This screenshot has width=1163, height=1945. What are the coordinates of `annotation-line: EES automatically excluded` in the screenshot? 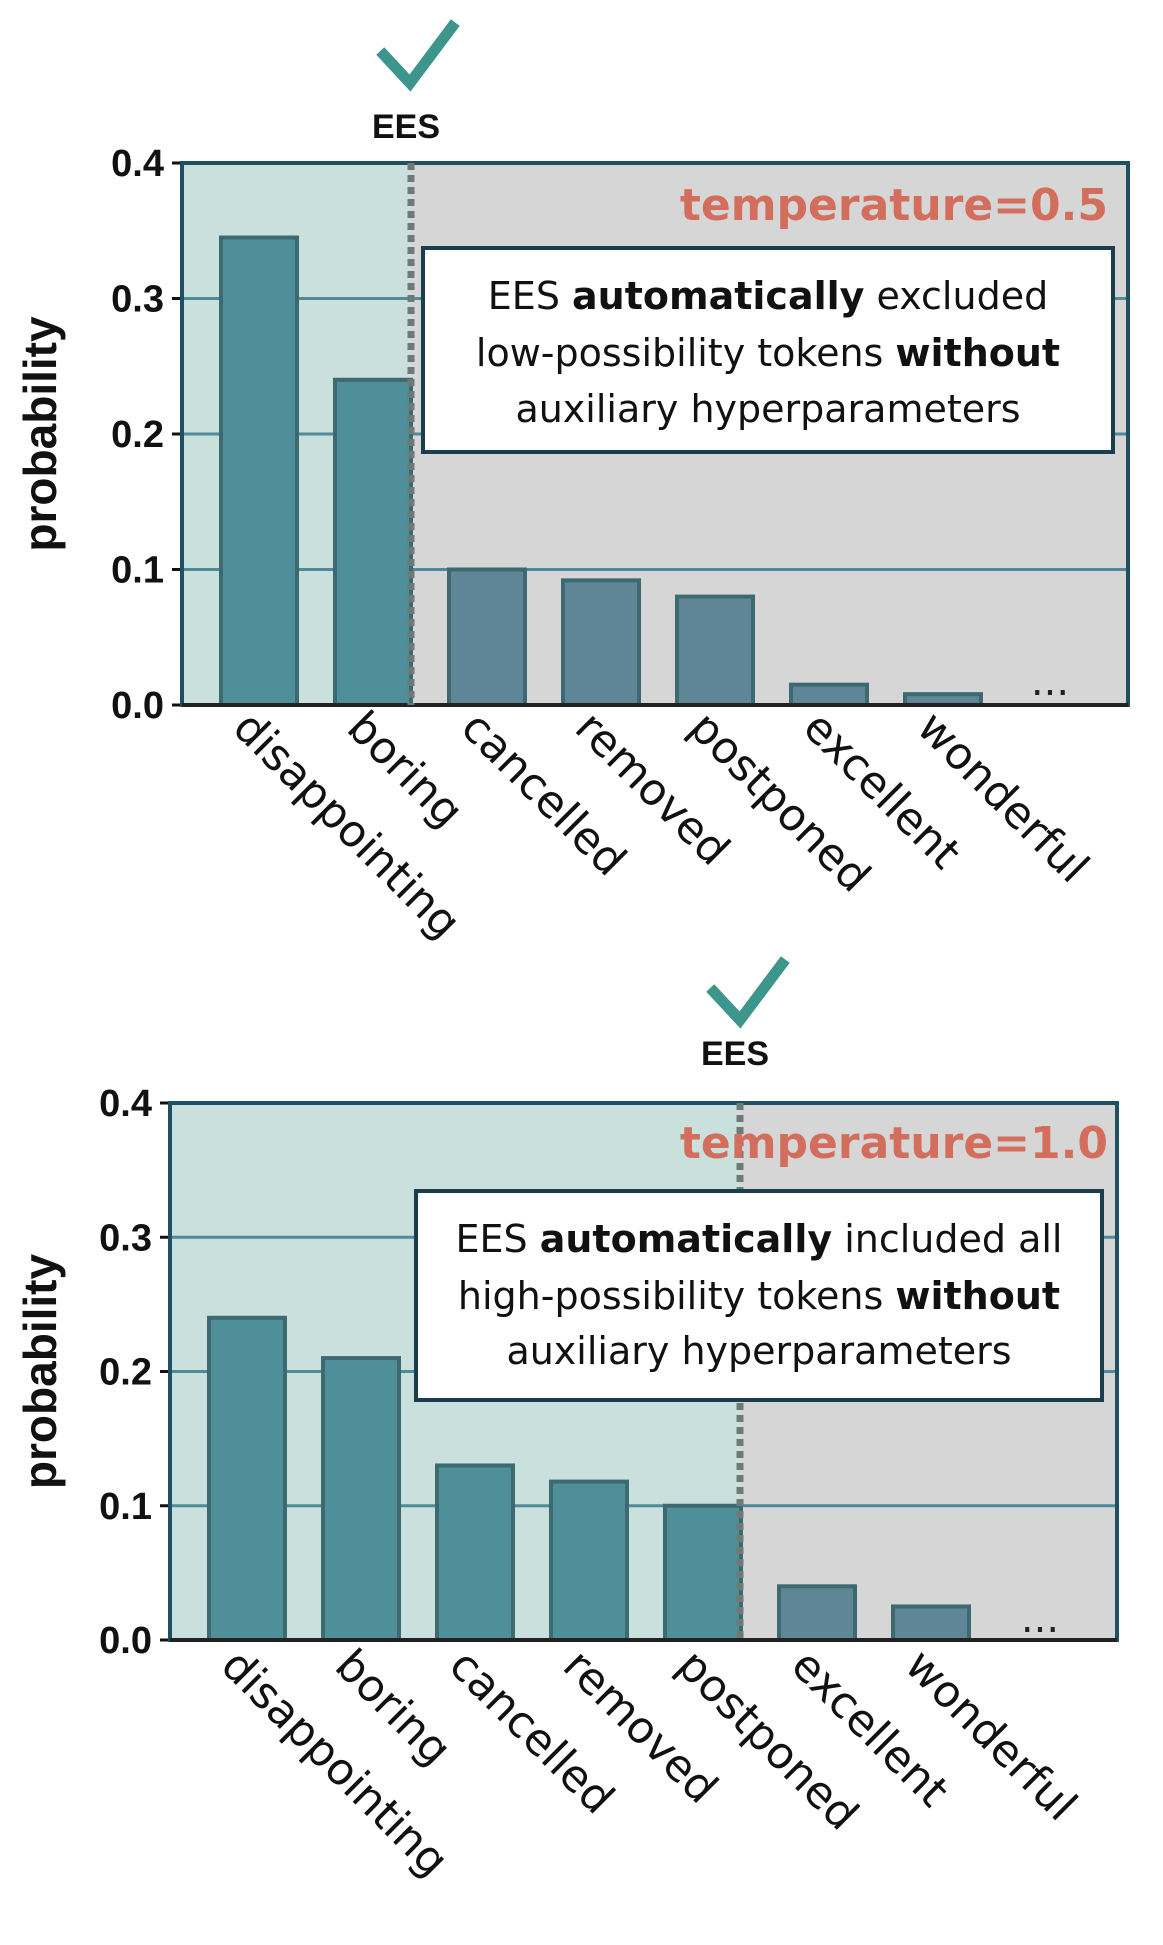 It's located at (768, 296).